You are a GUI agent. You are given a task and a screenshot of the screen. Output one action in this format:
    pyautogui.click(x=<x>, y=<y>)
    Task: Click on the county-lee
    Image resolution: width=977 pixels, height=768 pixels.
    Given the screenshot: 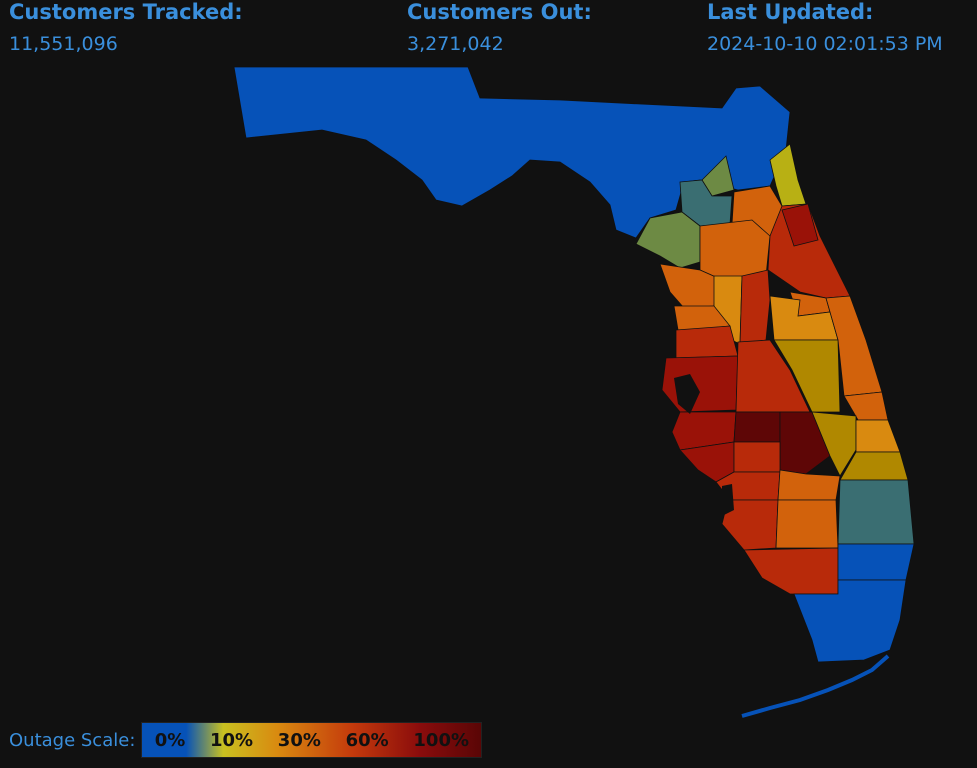 What is the action you would take?
    pyautogui.click(x=750, y=525)
    